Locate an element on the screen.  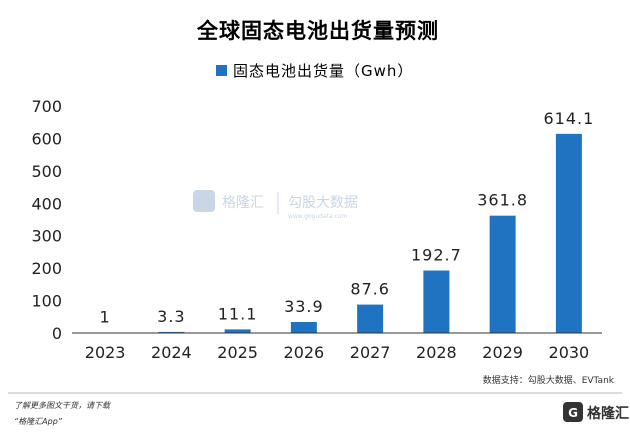
legend: 固态电池出货量（Gwh） is located at coordinates (314, 71).